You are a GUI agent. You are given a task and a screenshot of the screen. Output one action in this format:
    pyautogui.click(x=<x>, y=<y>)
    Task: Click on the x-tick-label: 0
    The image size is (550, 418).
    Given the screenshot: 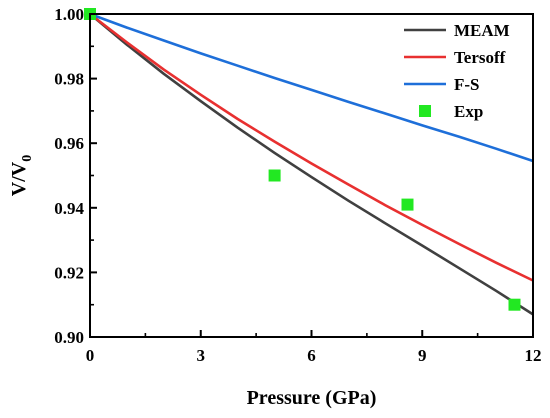 What is the action you would take?
    pyautogui.click(x=90, y=355)
    